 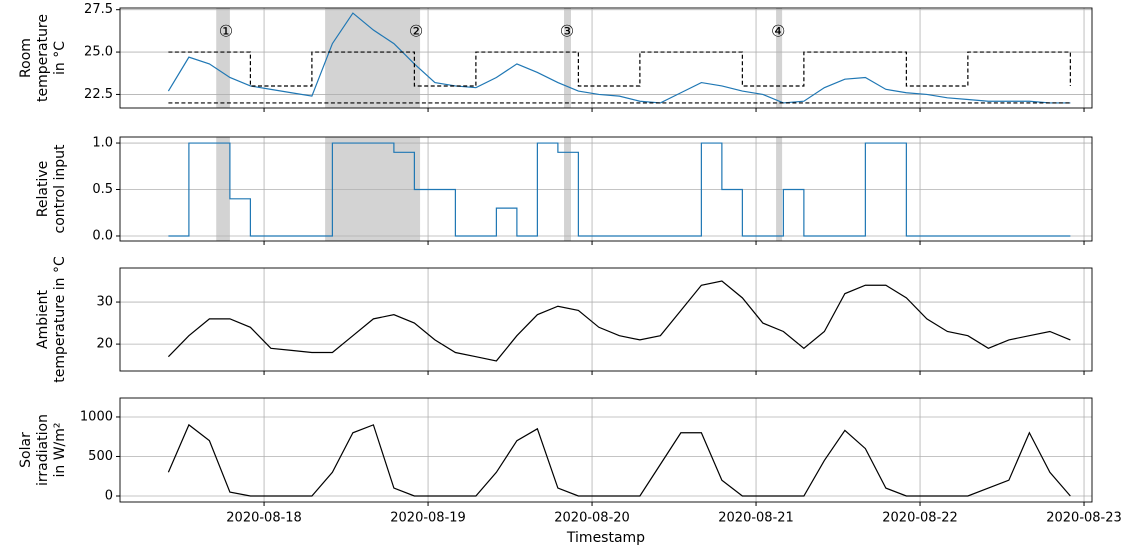 I want to click on y-axis-label: in °C, so click(x=60, y=58).